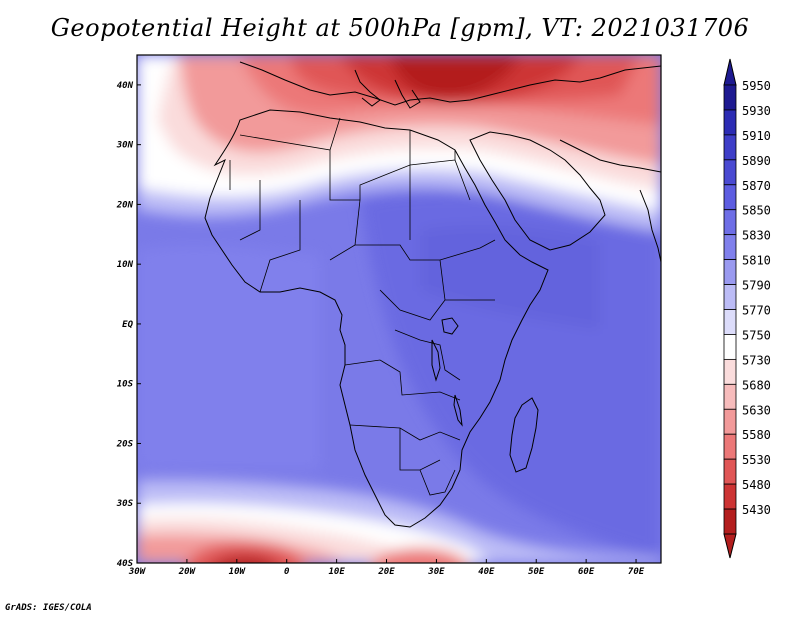 The image size is (800, 618). I want to click on colorbar-level-label: 5930, so click(756, 111).